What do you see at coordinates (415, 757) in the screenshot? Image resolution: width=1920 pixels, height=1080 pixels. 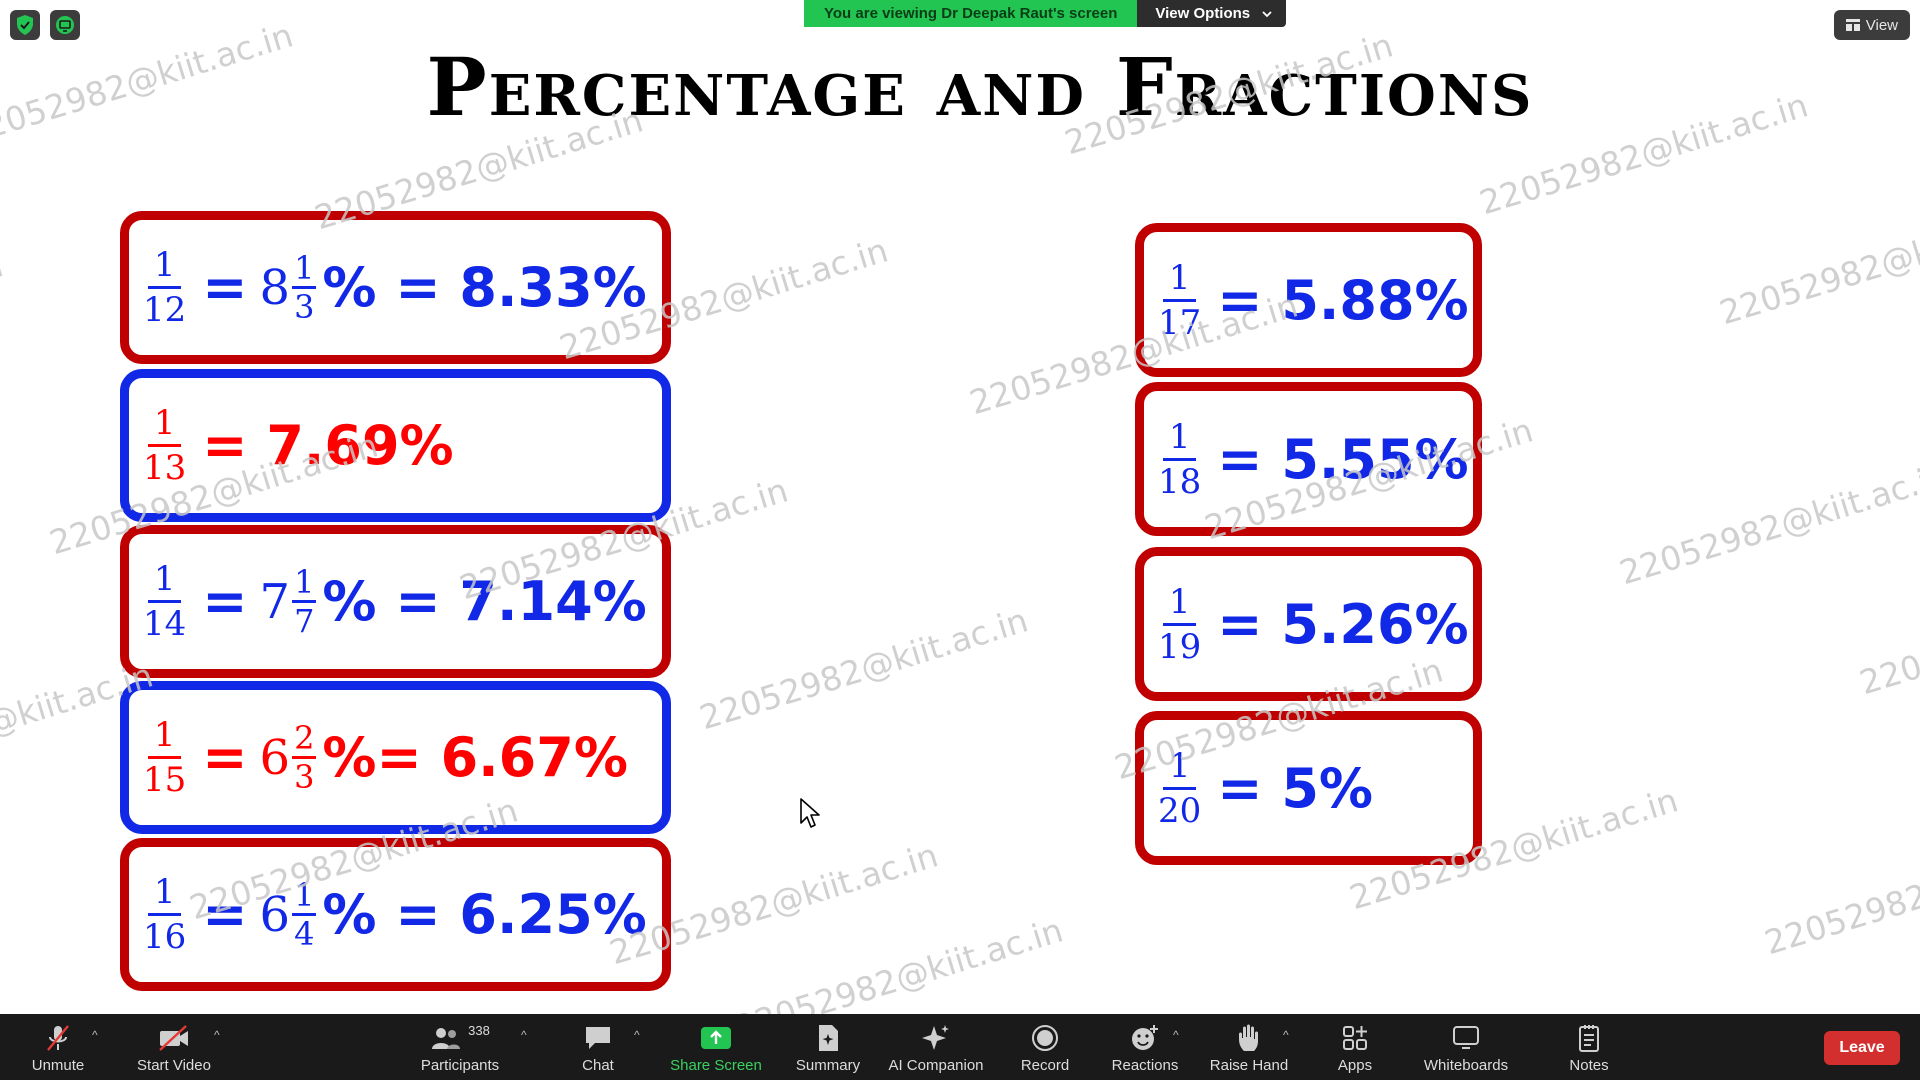 I see `equation: = 6 2 3% = 6.67%` at bounding box center [415, 757].